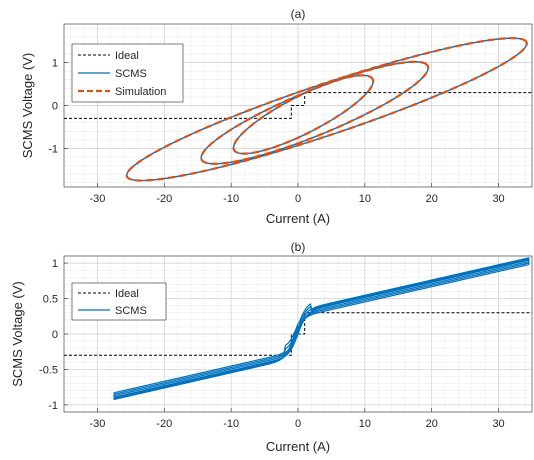 This screenshot has height=460, width=534. I want to click on chart-b-ylabel: SCMS Voltage (V), so click(17, 334).